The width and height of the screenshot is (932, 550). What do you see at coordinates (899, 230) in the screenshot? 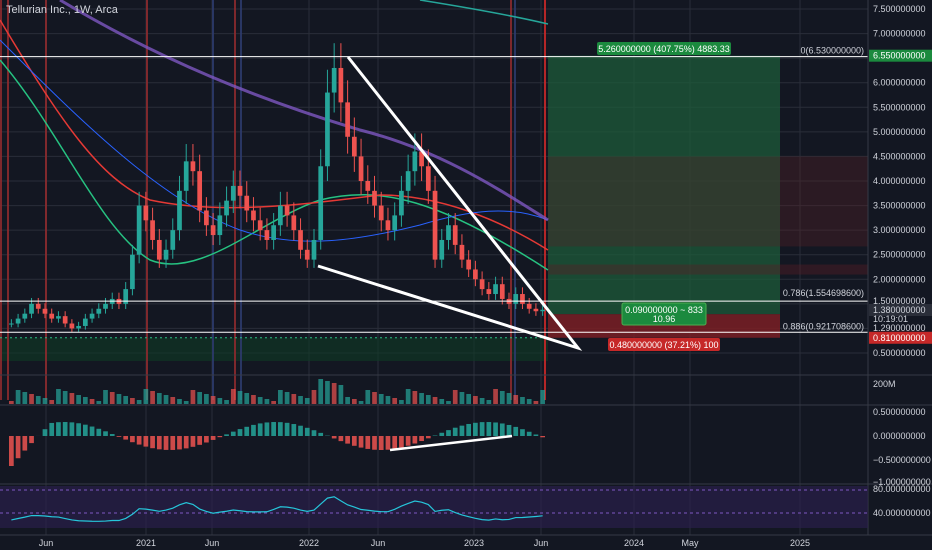
I see `price-tick-label: 3.000000000` at bounding box center [899, 230].